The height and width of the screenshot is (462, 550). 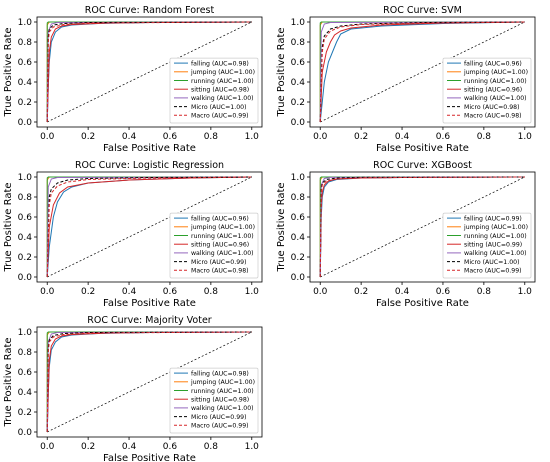 I want to click on legend-label-micro: Micro (AUC=1.00), so click(x=492, y=262).